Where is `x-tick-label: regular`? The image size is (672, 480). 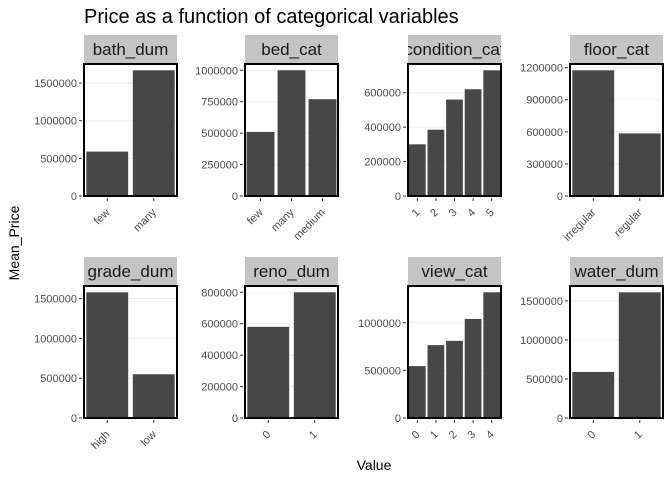
x-tick-label: regular is located at coordinates (628, 222).